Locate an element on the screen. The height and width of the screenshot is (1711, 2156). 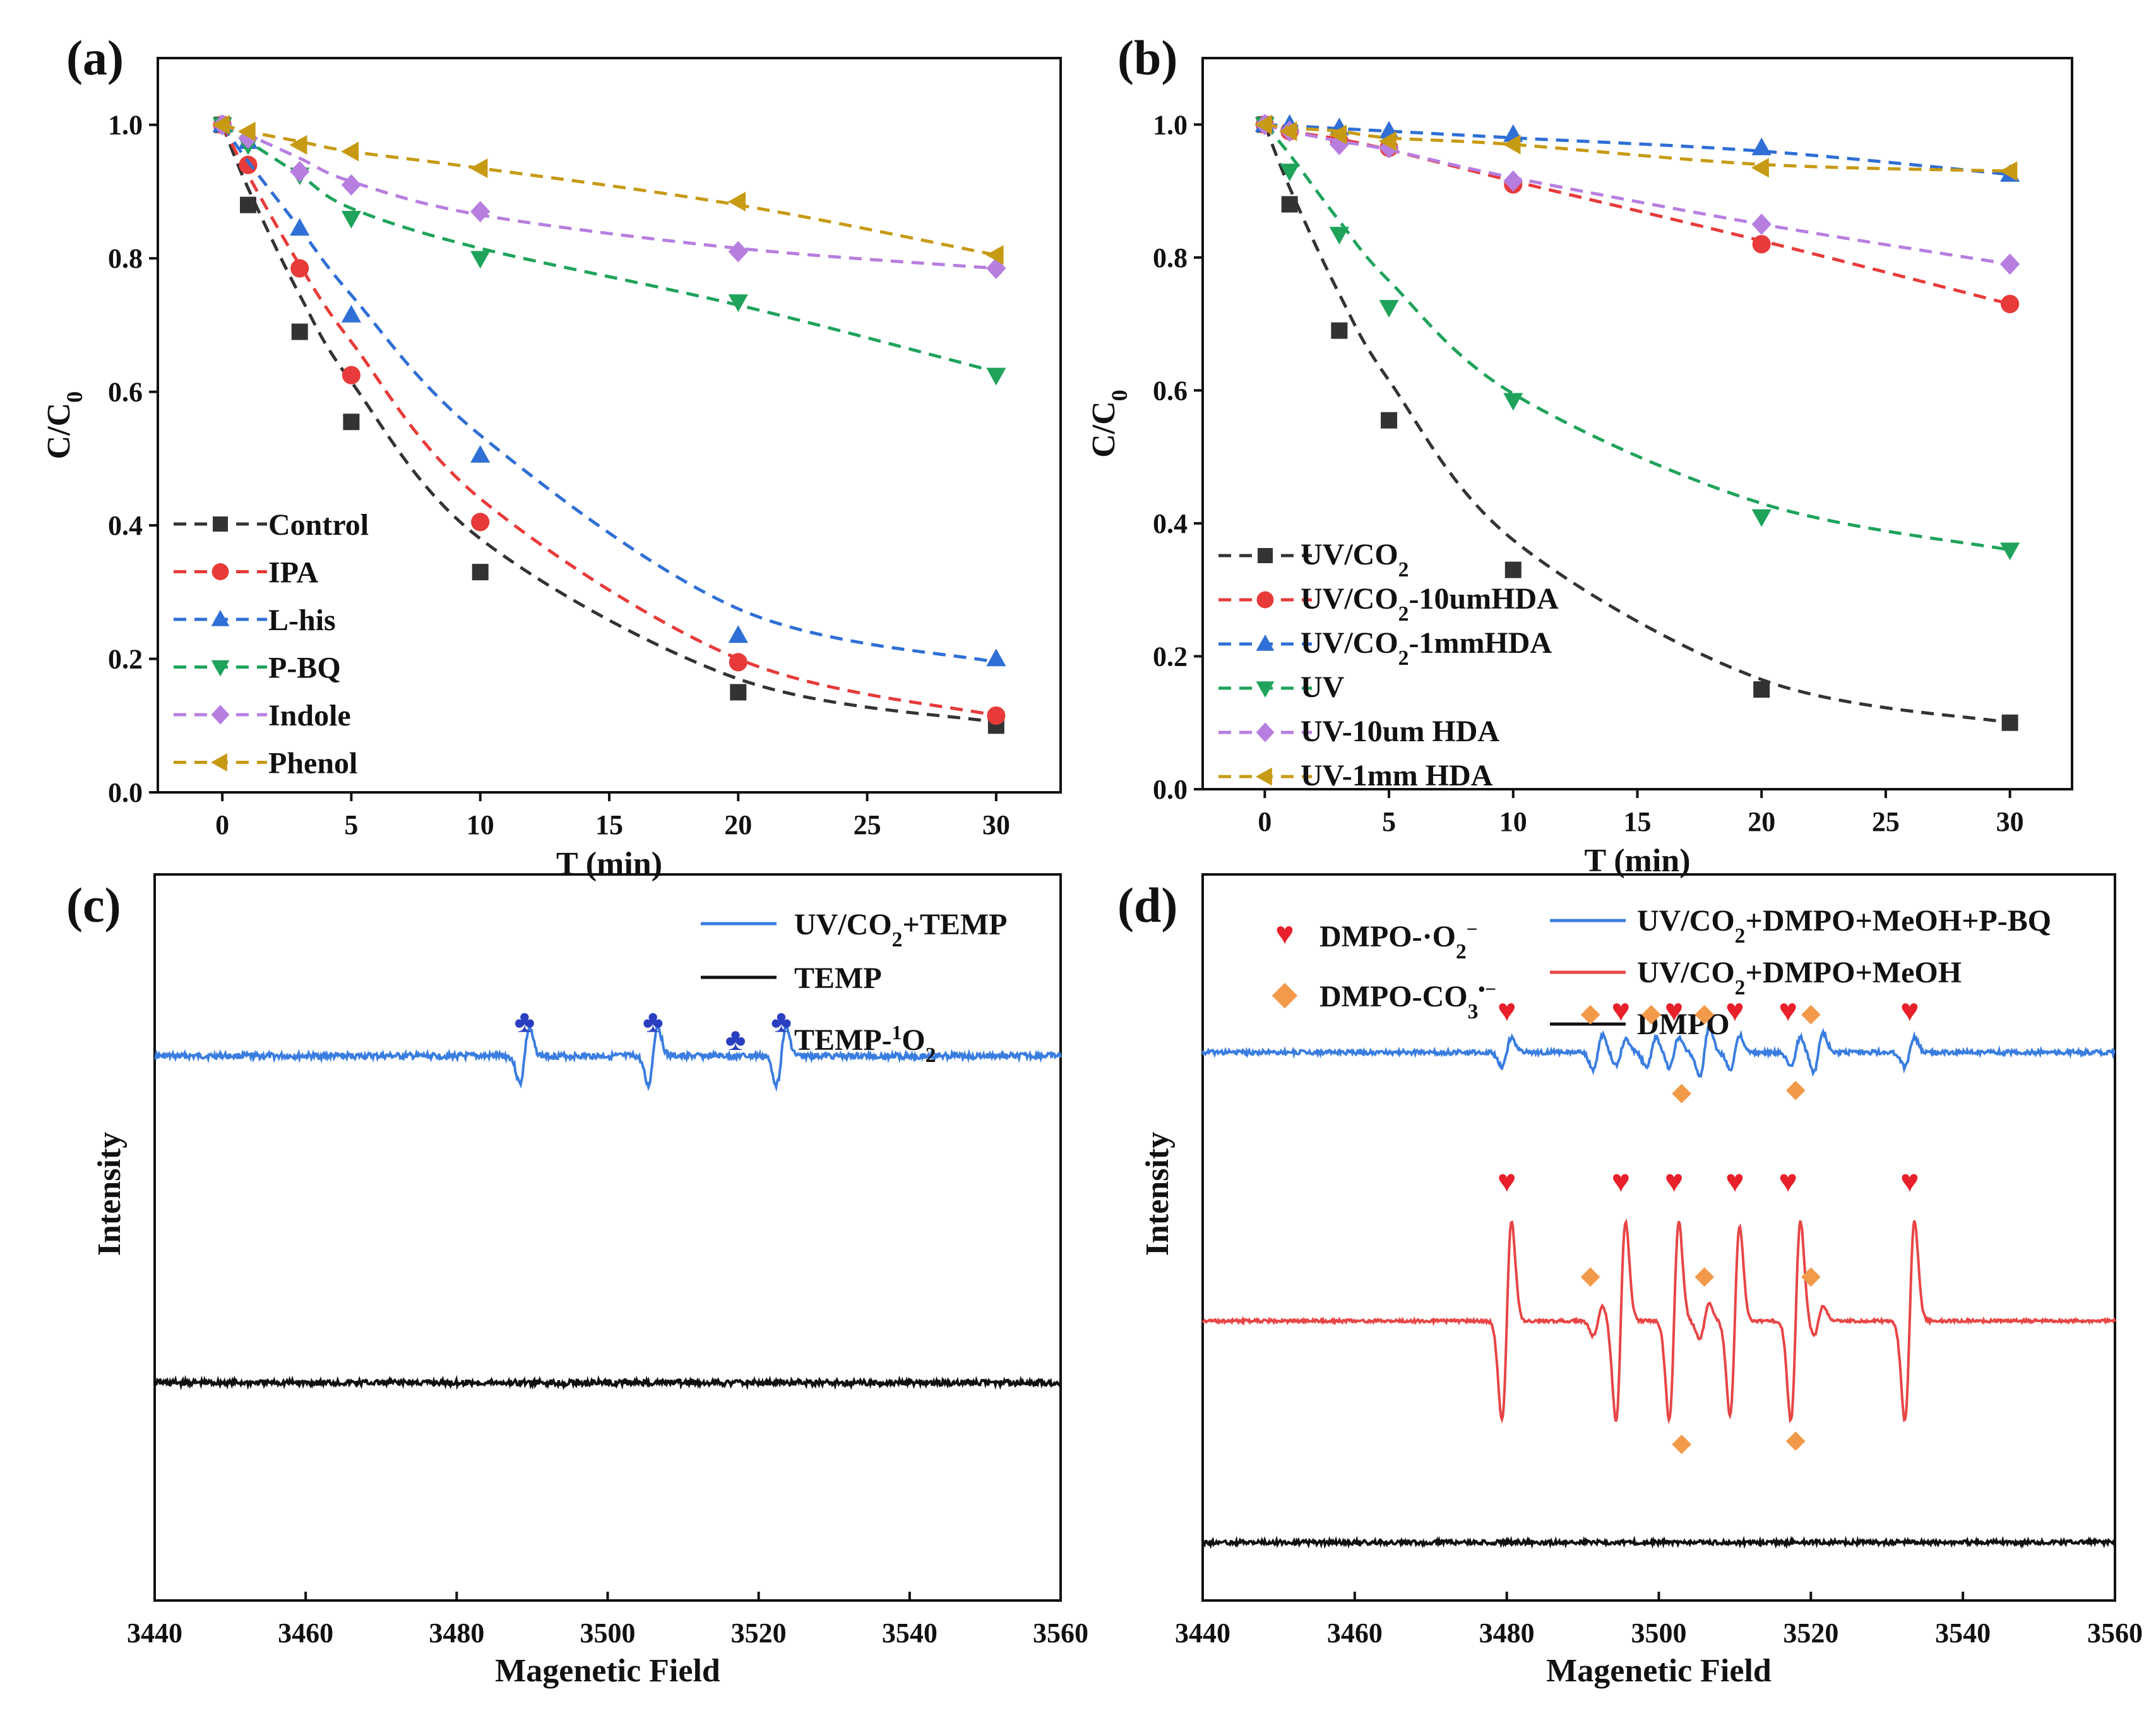
y-tick-label: 0.4 is located at coordinates (1170, 523).